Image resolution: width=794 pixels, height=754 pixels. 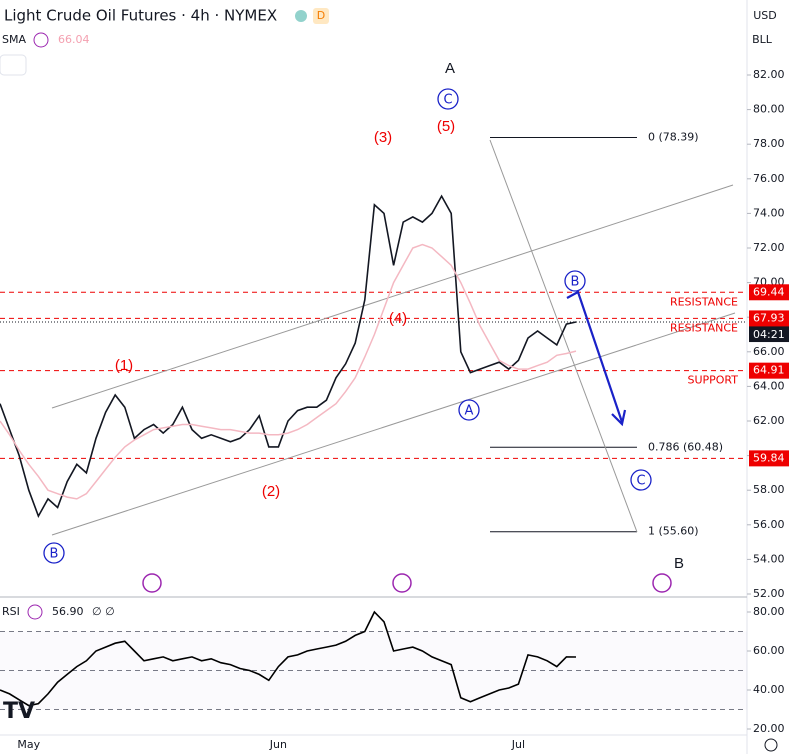 I want to click on indicator-name: SMA, so click(x=14, y=39).